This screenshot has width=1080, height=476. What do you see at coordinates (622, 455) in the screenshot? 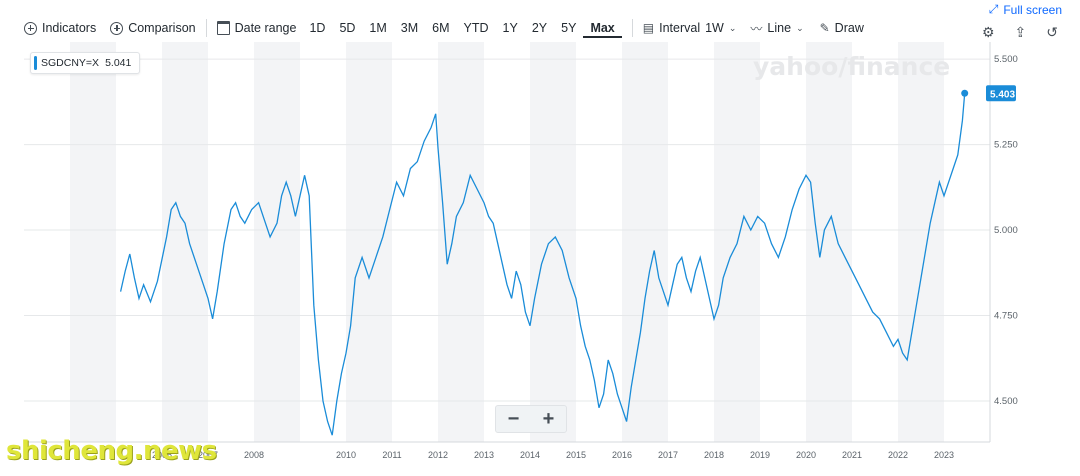
I see `x-tick-label: 2016` at bounding box center [622, 455].